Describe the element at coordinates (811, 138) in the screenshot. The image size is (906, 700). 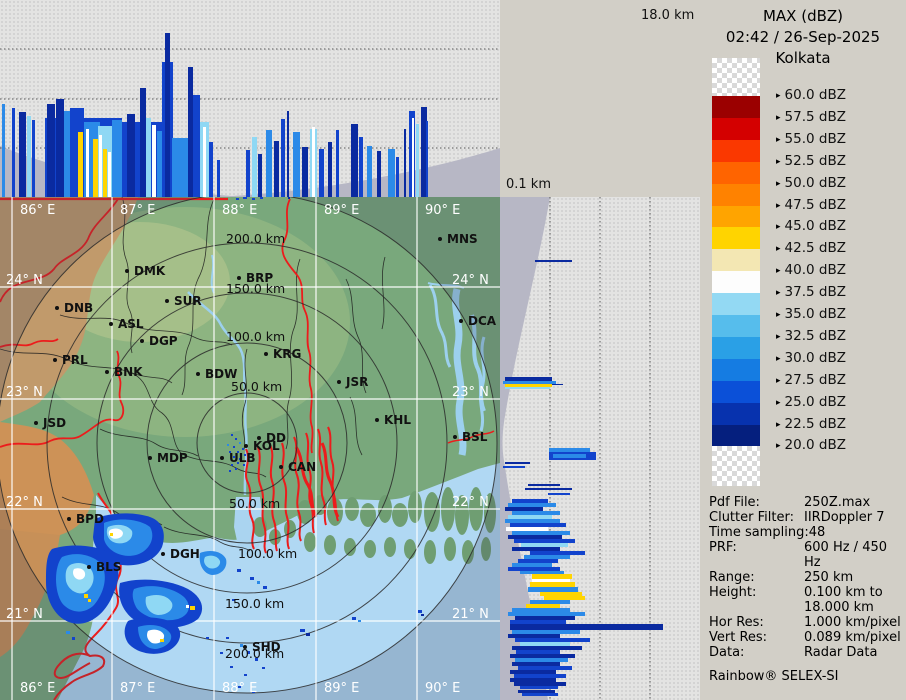
I see `legend-label: ▸ 55.0 dBZ` at that location.